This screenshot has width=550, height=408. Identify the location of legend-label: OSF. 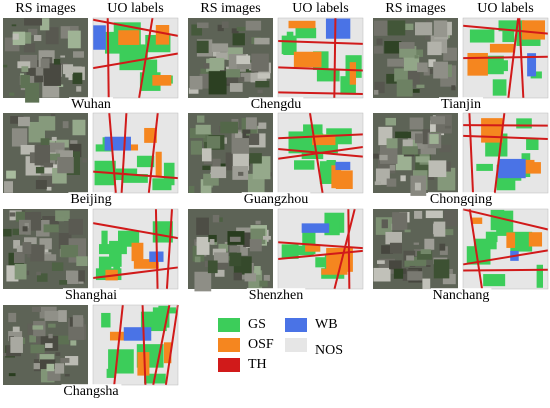
(261, 344).